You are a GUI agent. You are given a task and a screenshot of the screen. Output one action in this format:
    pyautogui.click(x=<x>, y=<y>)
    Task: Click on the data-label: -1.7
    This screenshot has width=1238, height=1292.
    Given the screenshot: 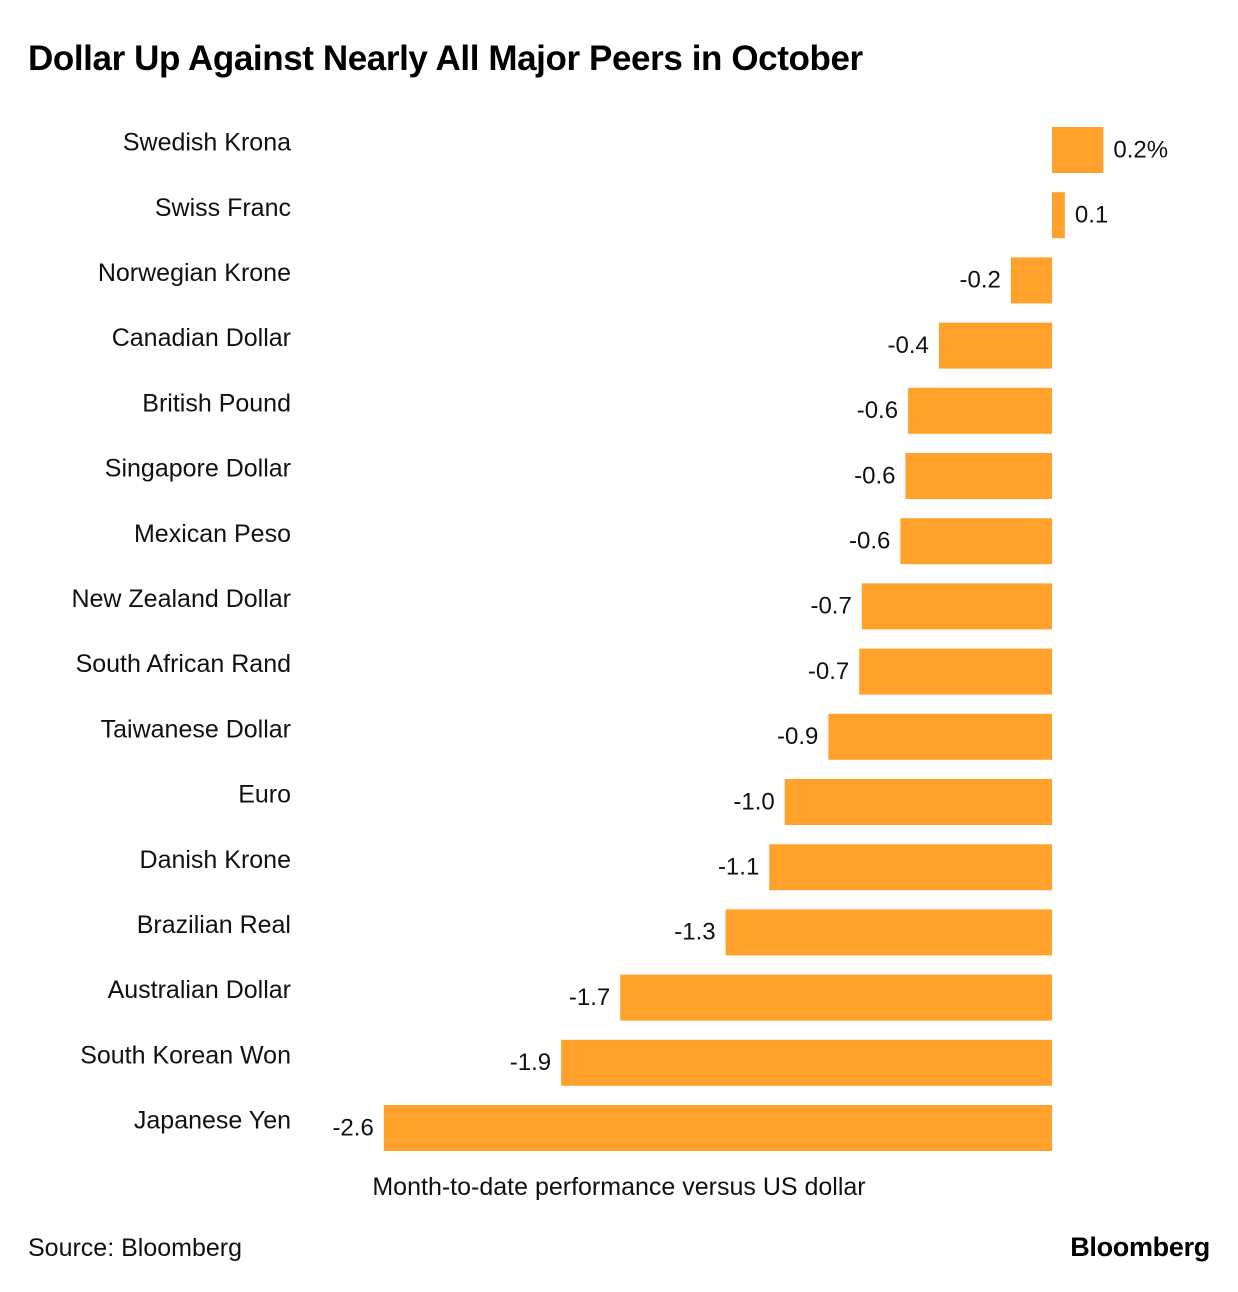 What is the action you would take?
    pyautogui.click(x=589, y=997)
    